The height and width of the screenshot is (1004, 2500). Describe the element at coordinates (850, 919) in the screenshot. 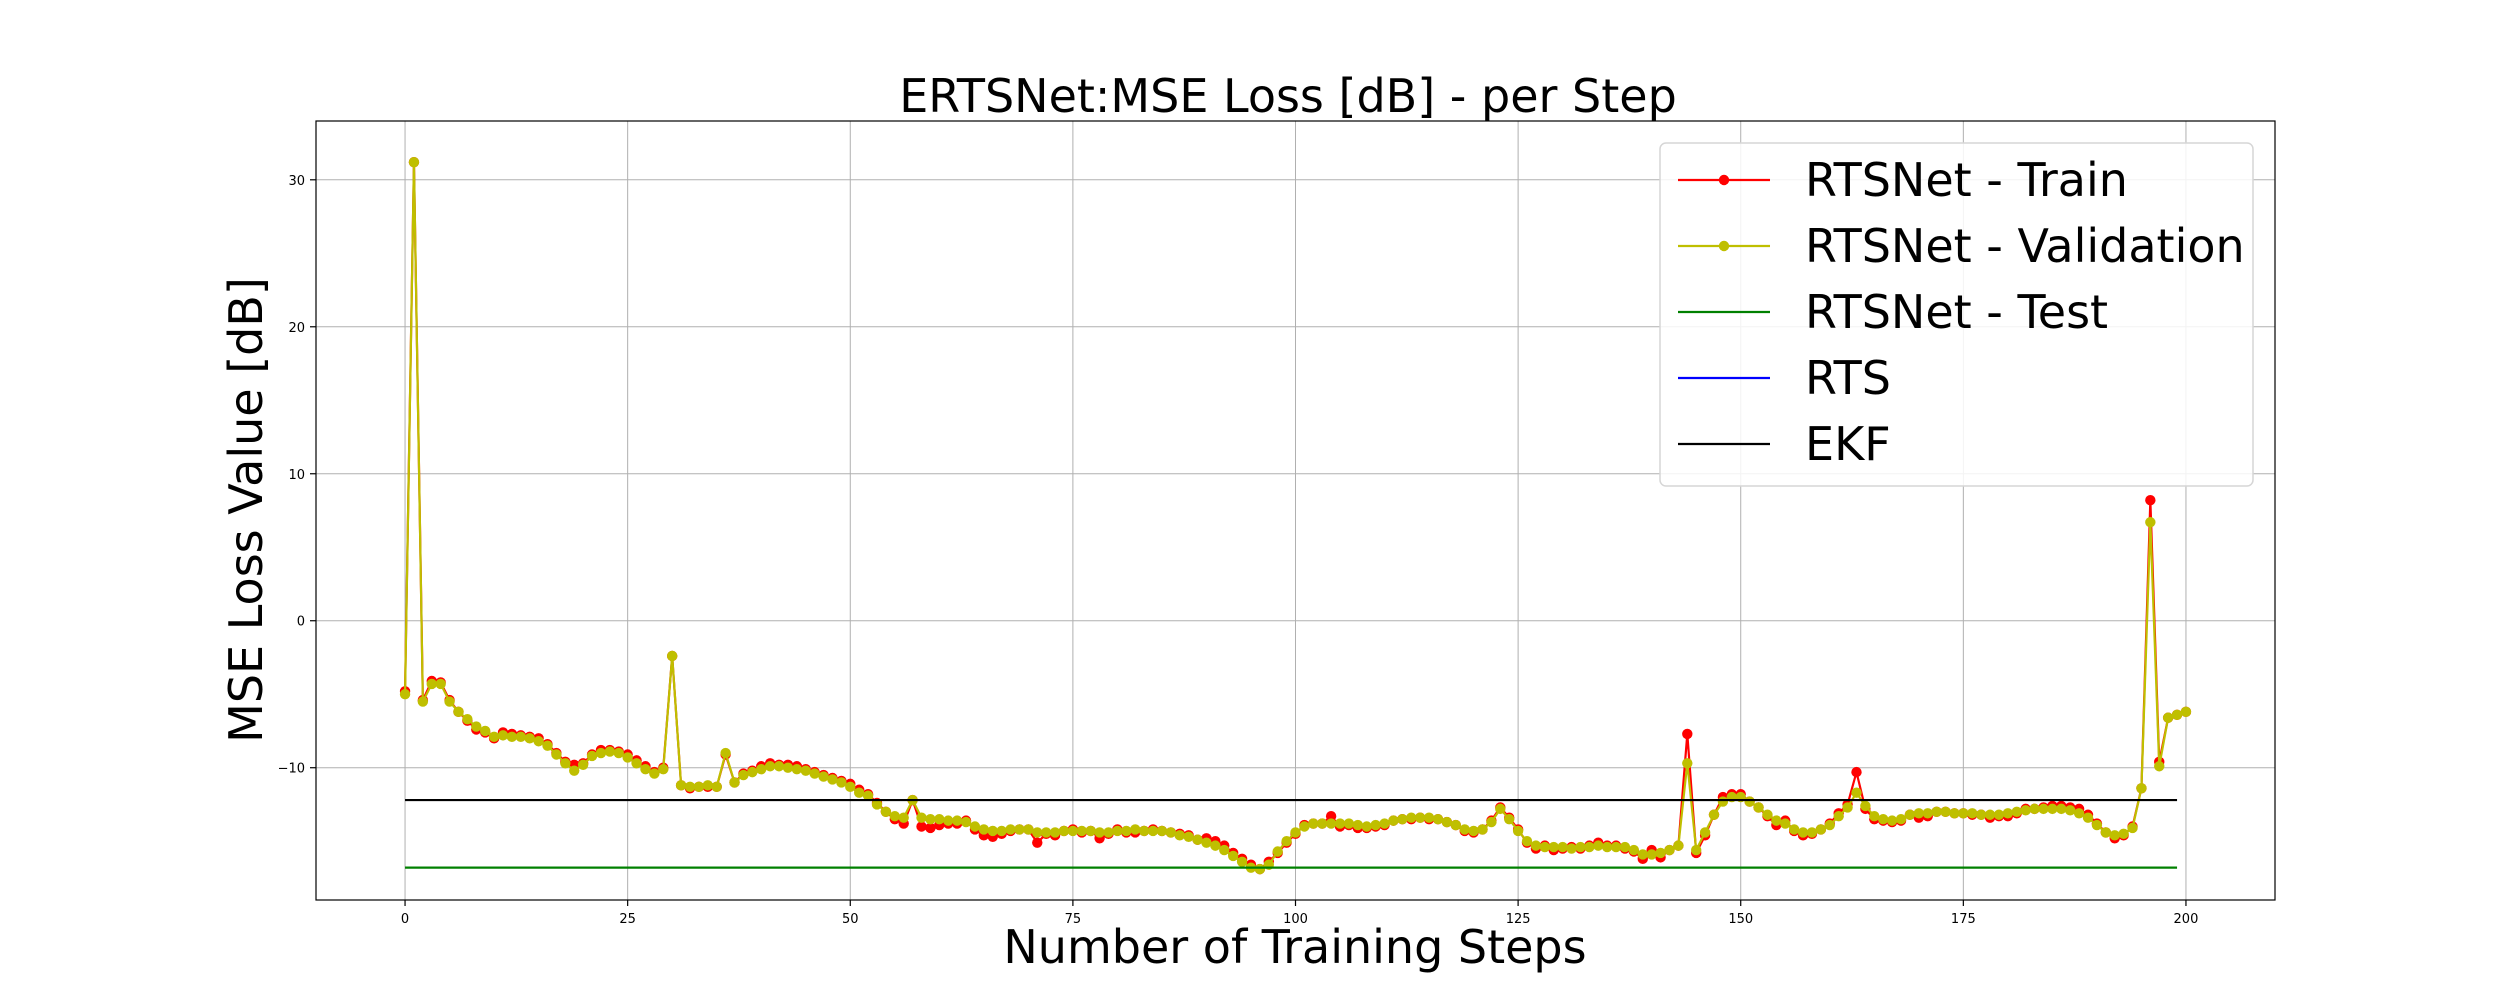

I see `x-tick-label: 50` at that location.